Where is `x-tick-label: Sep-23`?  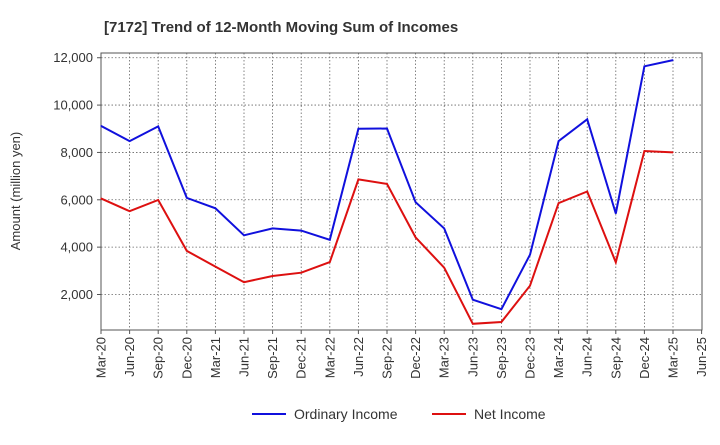
x-tick-label: Sep-23 is located at coordinates (501, 358).